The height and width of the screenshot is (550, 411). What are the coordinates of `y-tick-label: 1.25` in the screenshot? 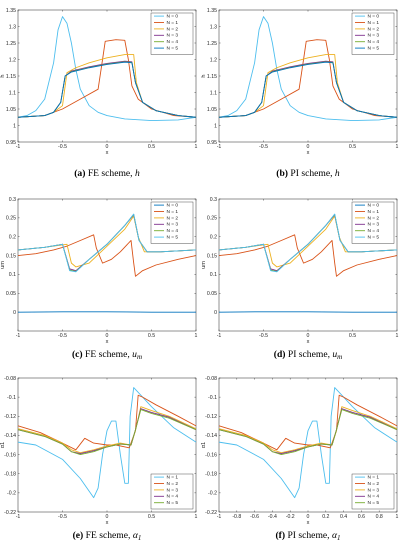 It's located at (11, 44).